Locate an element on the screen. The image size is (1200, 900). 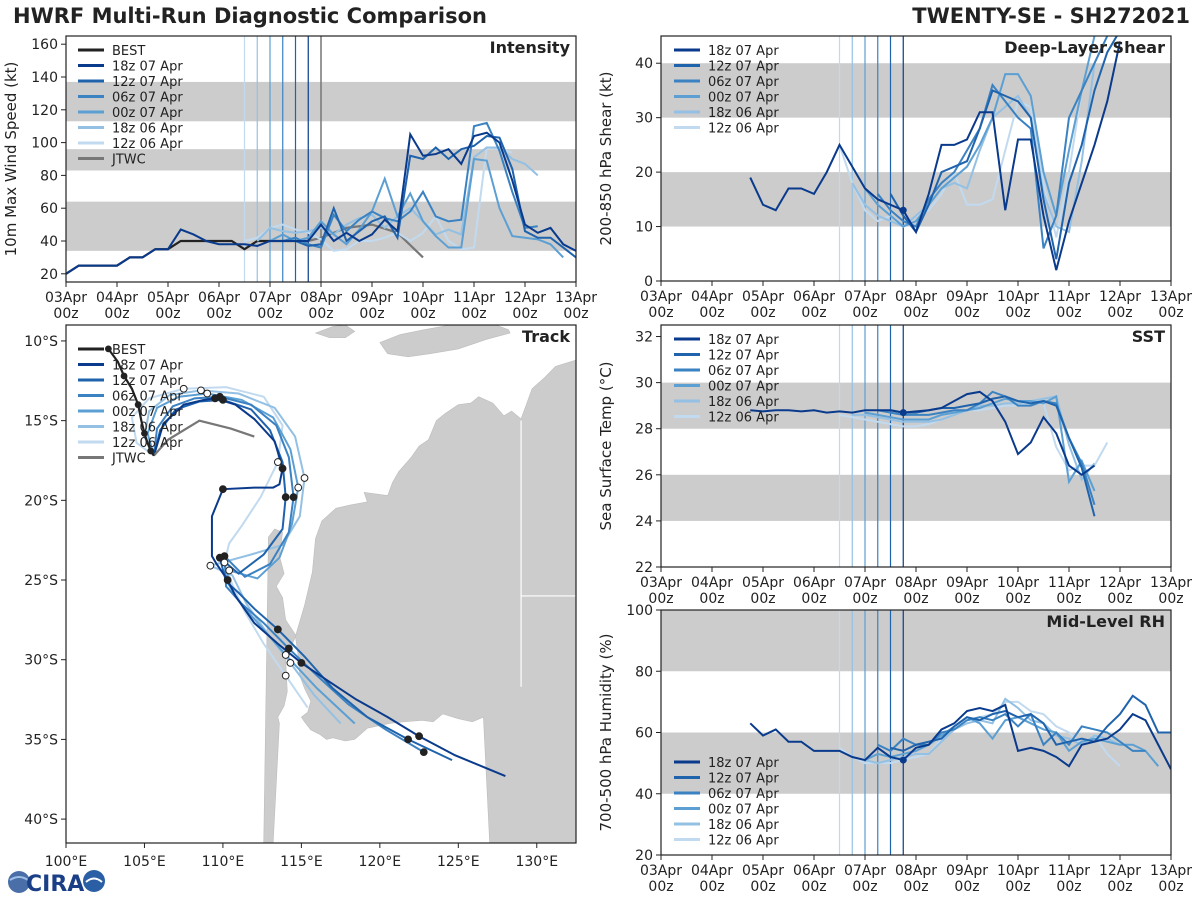
track-xtick-label: 110°E is located at coordinates (223, 862).